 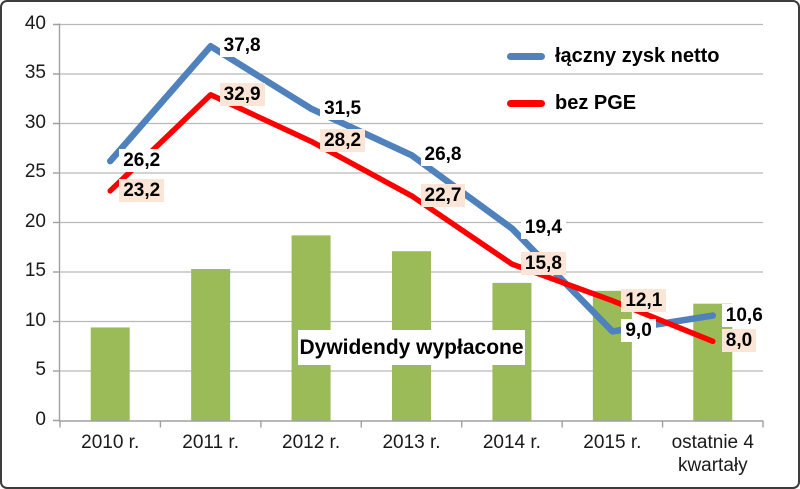 What do you see at coordinates (739, 341) in the screenshot?
I see `point-label: 8,0` at bounding box center [739, 341].